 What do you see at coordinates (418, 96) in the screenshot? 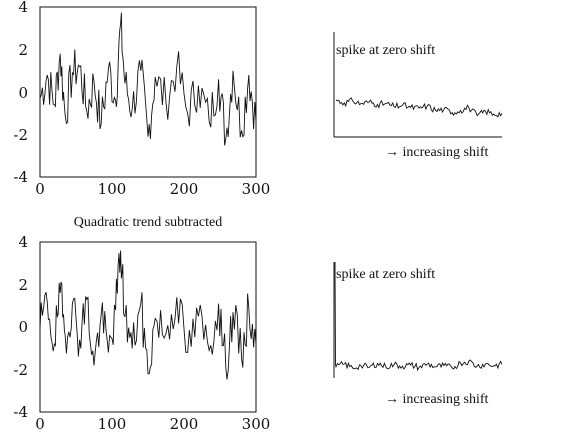
I see `top-right-chart: spike at zero shift → increasing shift` at bounding box center [418, 96].